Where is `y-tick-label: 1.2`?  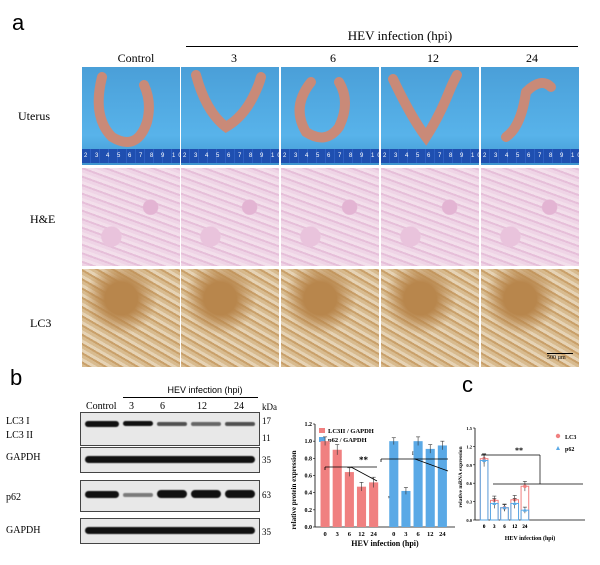
y-tick-label: 1.2 is located at coordinates (469, 446).